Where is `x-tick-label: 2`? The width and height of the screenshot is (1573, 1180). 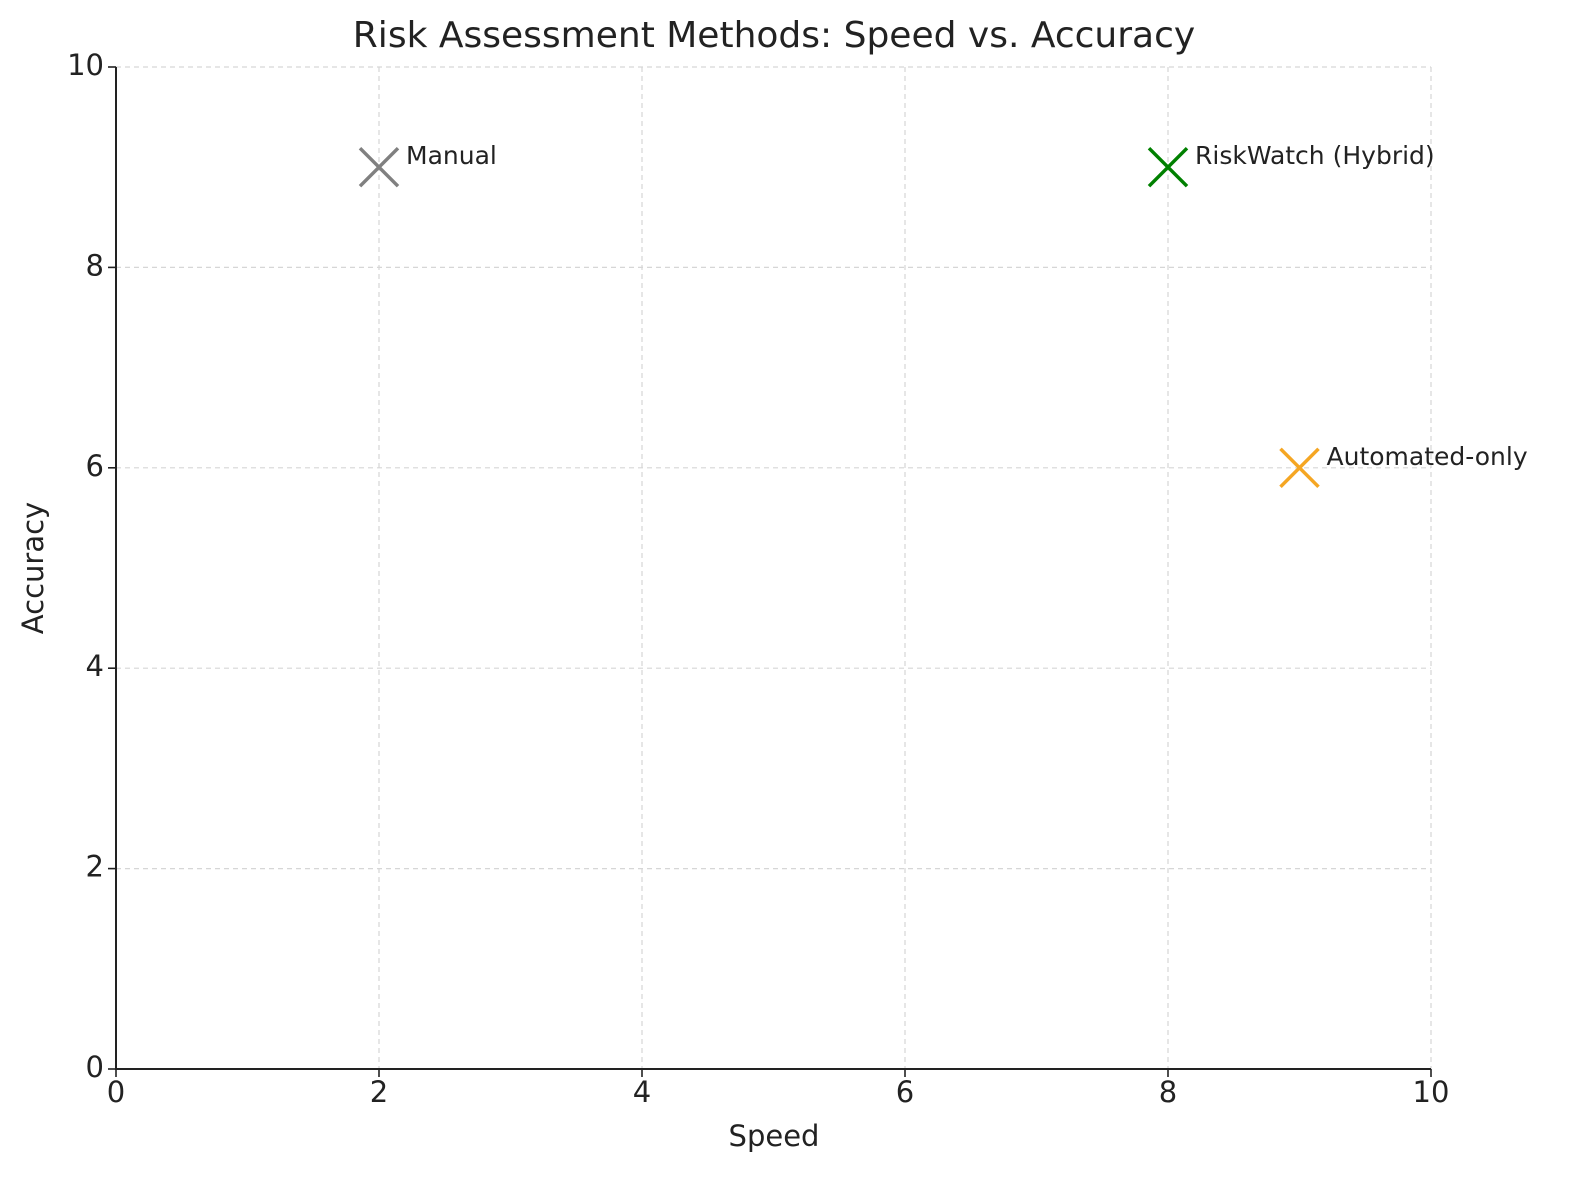
x-tick-label: 2 is located at coordinates (379, 1092).